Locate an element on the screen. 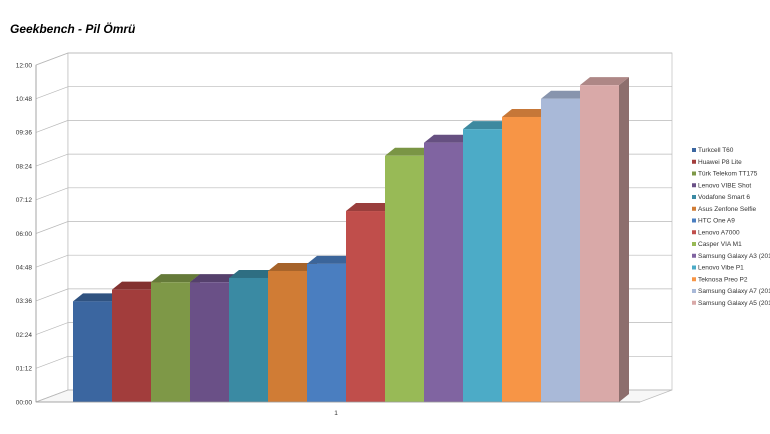 This screenshot has width=770, height=434. x-tick-label: 1 is located at coordinates (336, 413).